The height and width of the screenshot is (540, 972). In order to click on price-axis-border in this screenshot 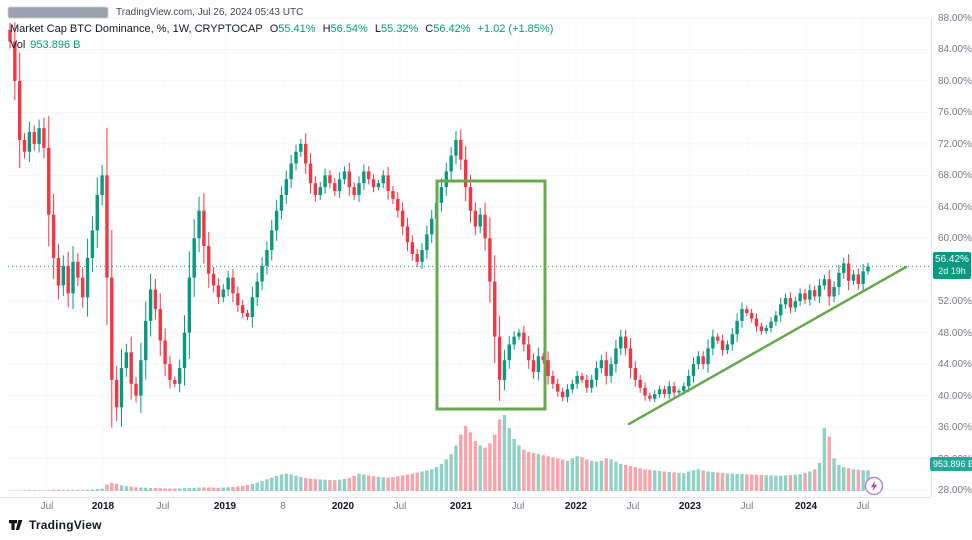, I will do `click(931, 257)`.